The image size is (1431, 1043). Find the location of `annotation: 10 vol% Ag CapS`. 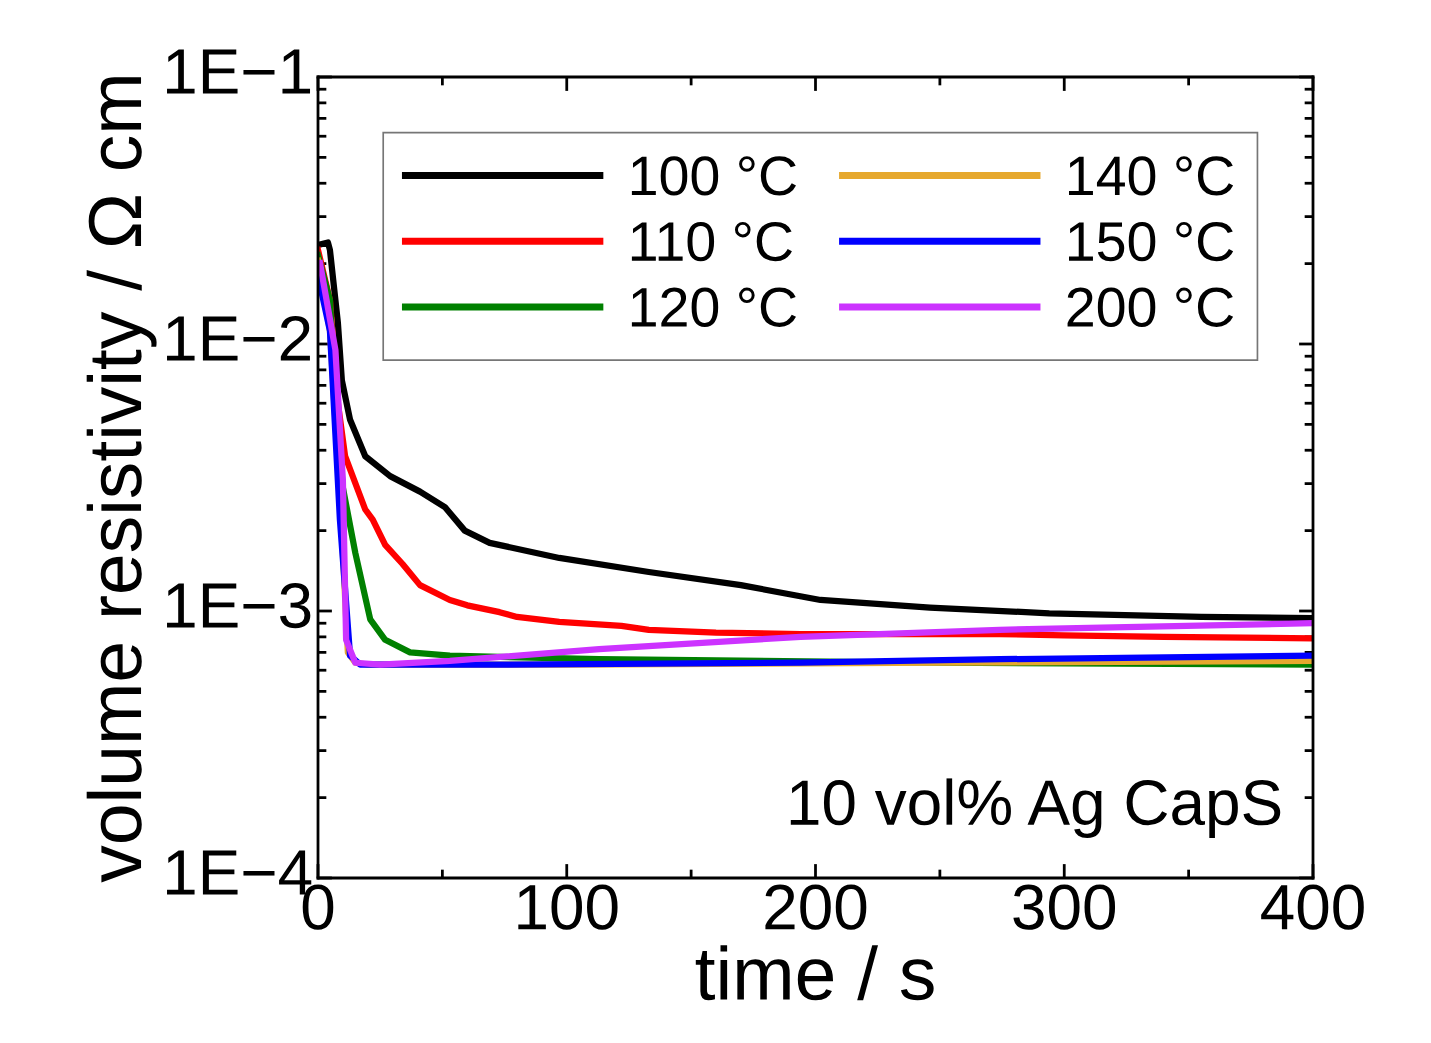

annotation: 10 vol% Ag CapS is located at coordinates (1035, 808).